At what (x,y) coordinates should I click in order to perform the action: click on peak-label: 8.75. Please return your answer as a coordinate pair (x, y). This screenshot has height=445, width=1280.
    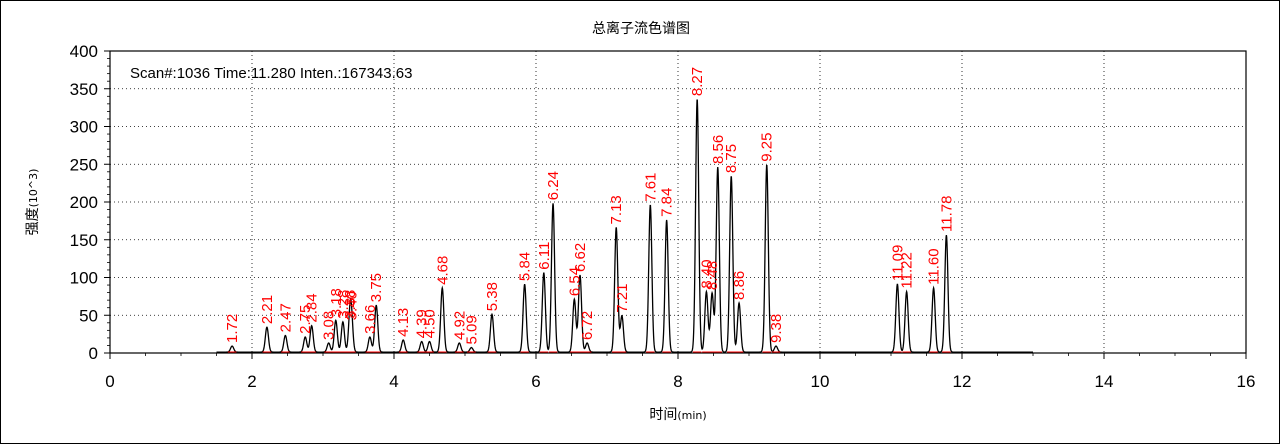
    Looking at the image, I should click on (731, 158).